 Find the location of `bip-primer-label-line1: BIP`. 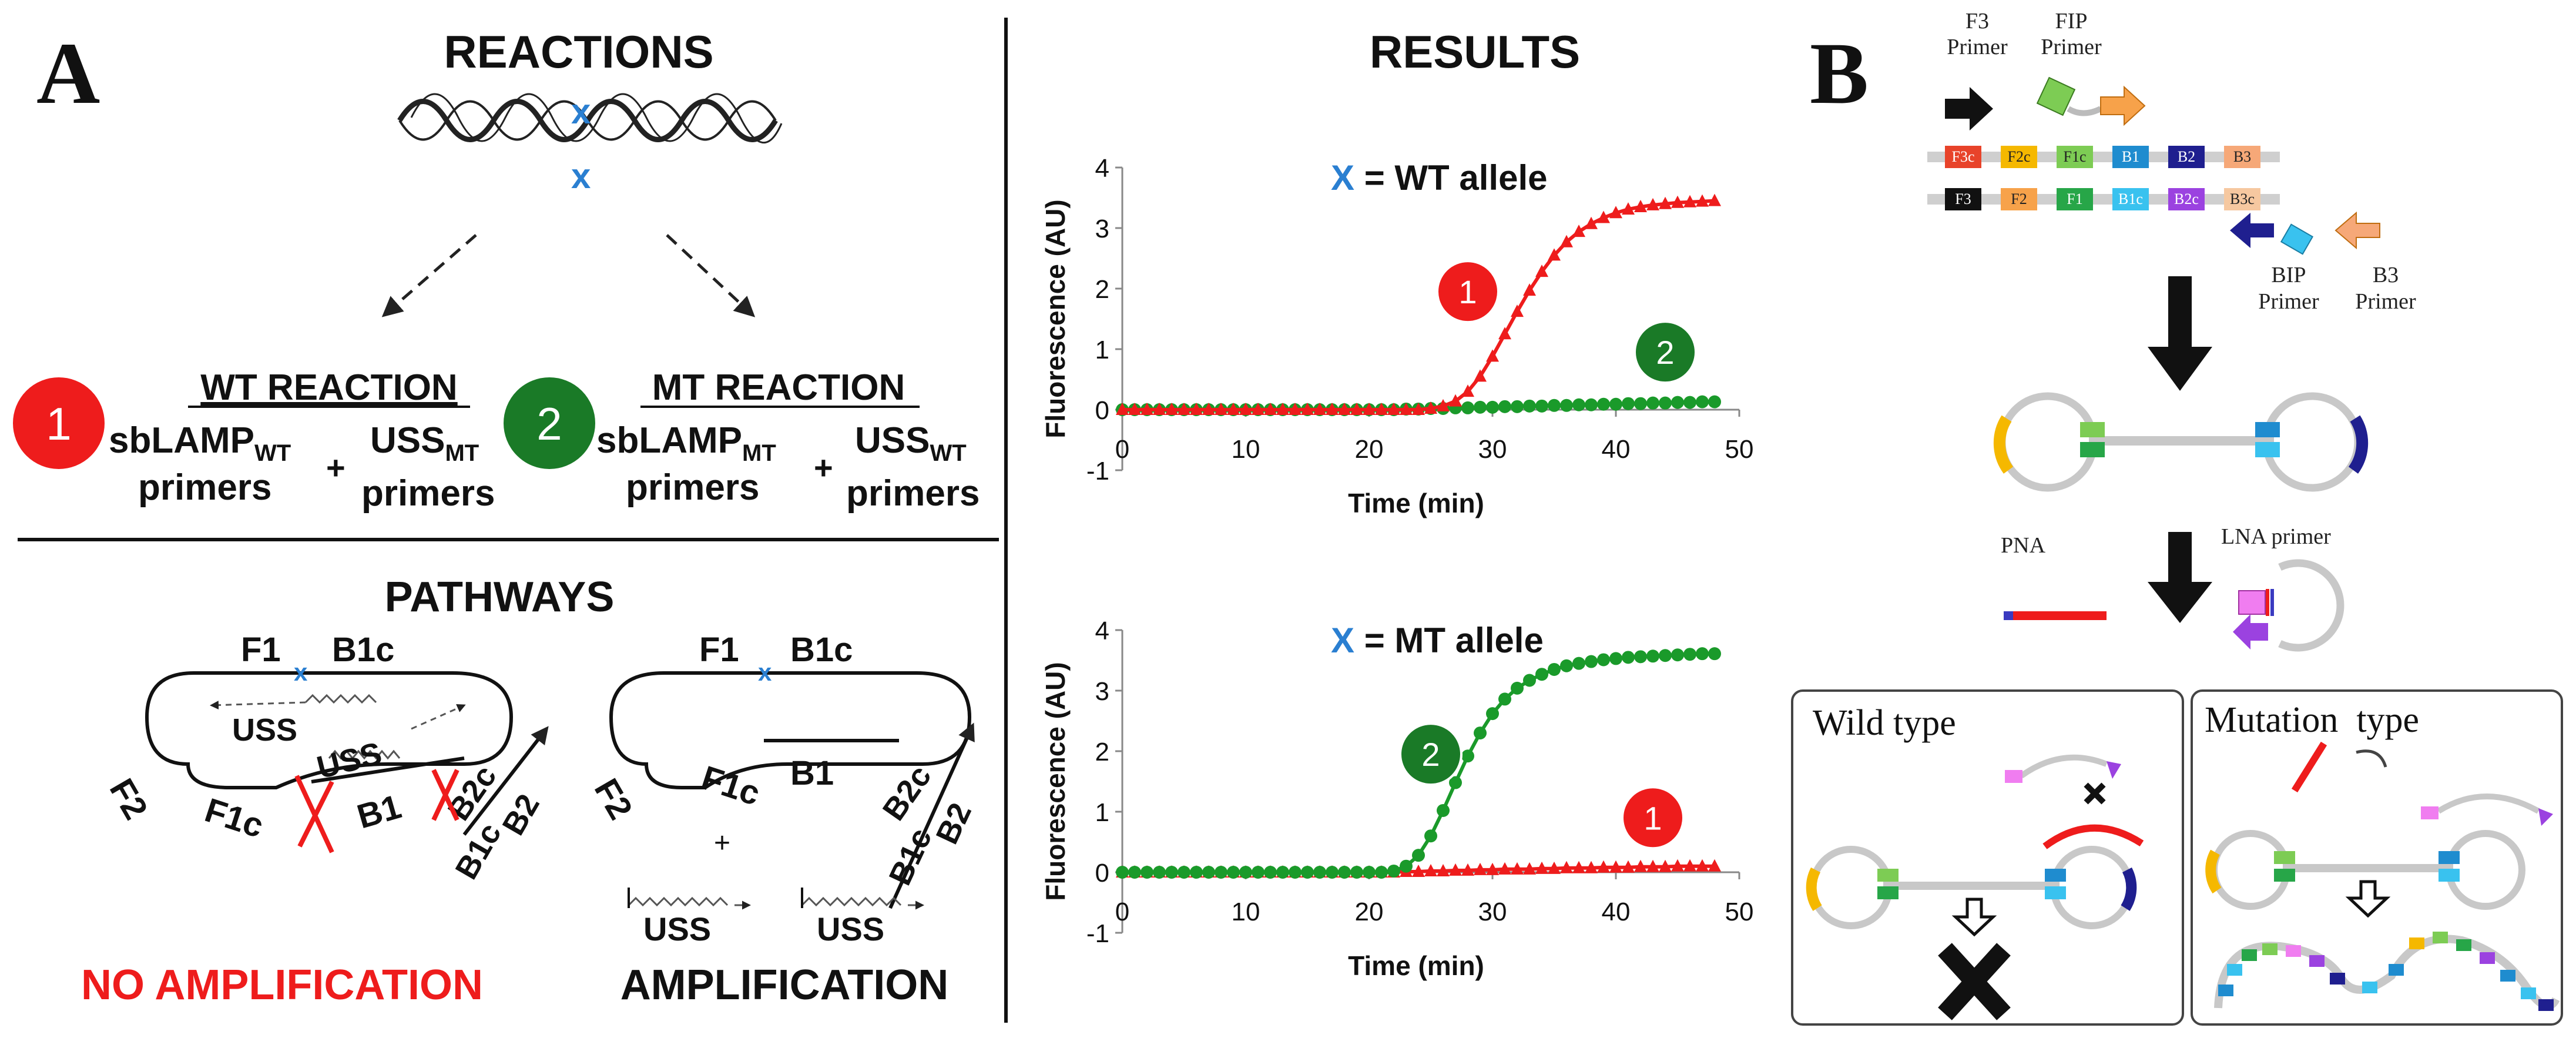

bip-primer-label-line1: BIP is located at coordinates (2288, 275).